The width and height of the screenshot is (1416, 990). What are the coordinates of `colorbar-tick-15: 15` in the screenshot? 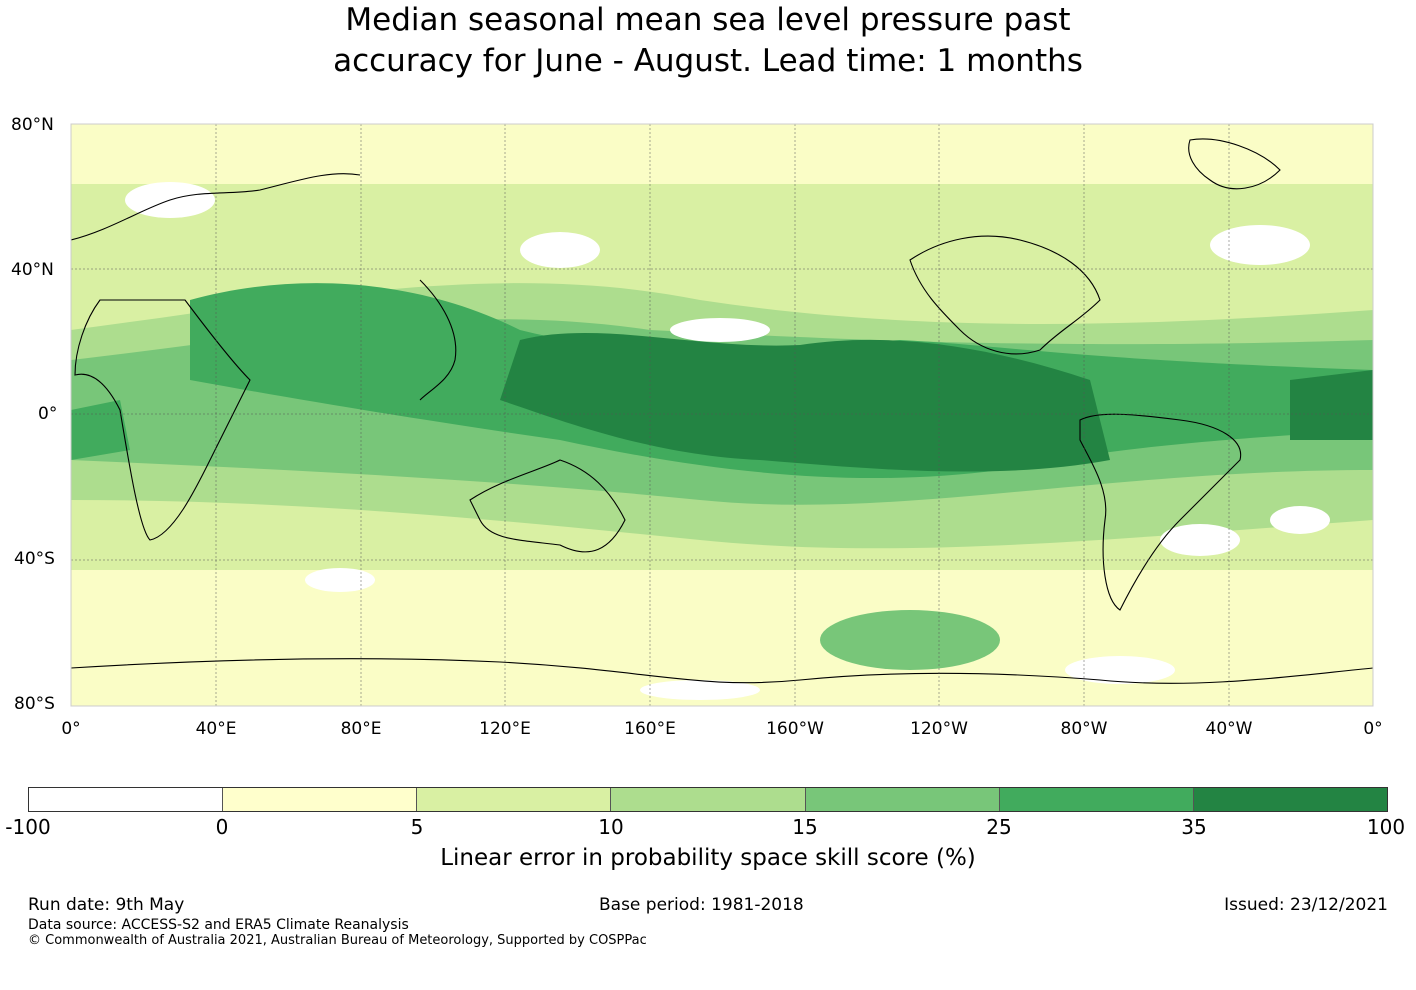 It's located at (805, 827).